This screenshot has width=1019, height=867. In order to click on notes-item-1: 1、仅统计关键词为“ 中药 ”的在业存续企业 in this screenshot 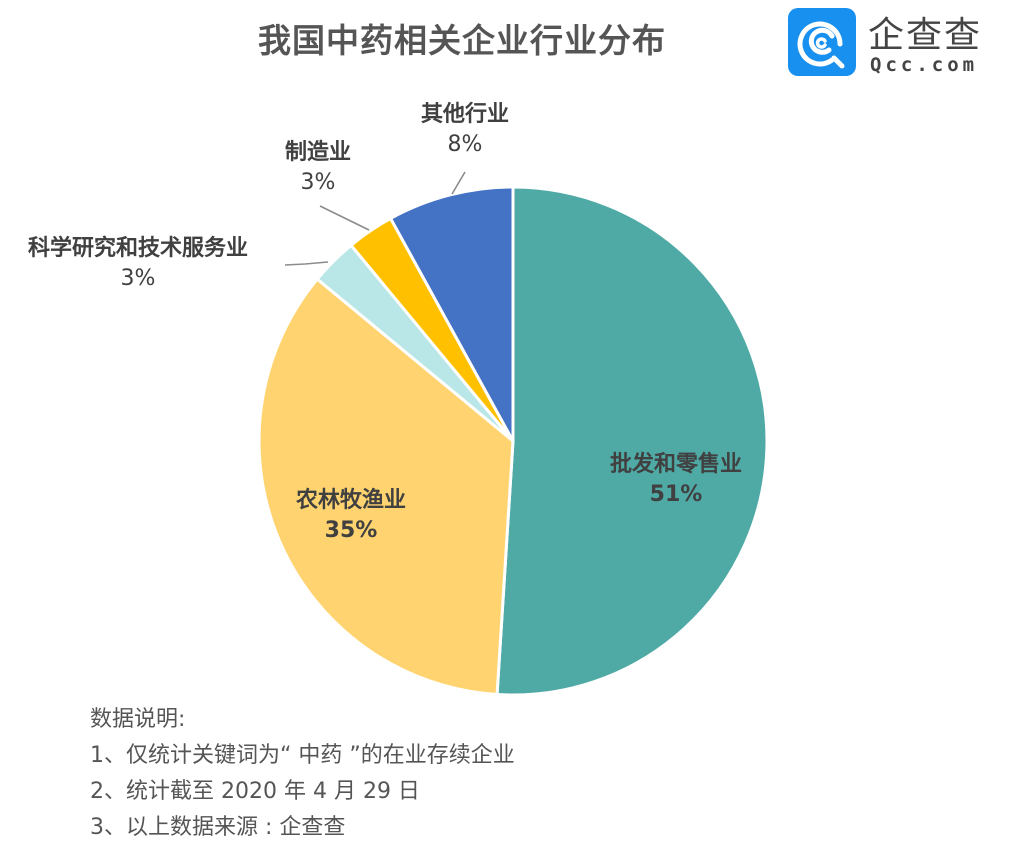, I will do `click(302, 755)`.